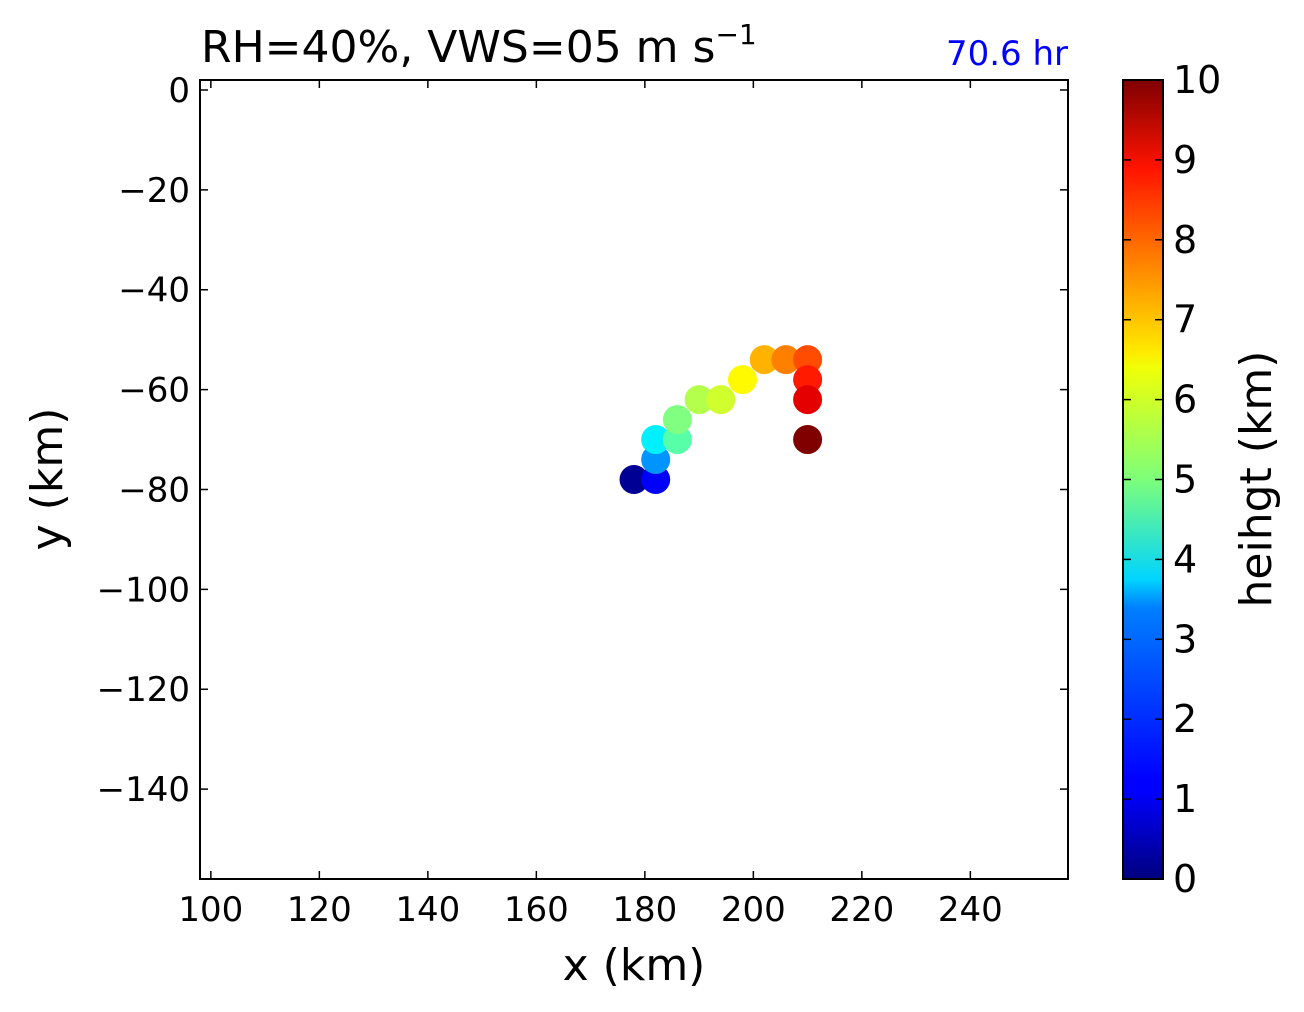  I want to click on x-tick-label: 200, so click(753, 910).